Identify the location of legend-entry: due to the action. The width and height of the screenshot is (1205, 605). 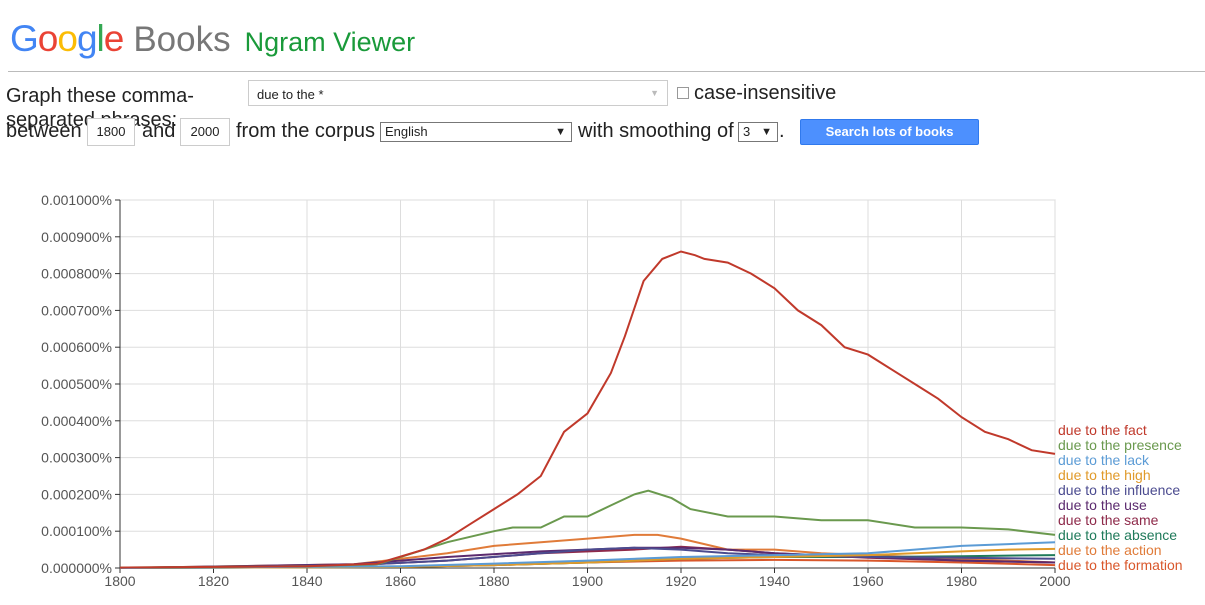
(1110, 550).